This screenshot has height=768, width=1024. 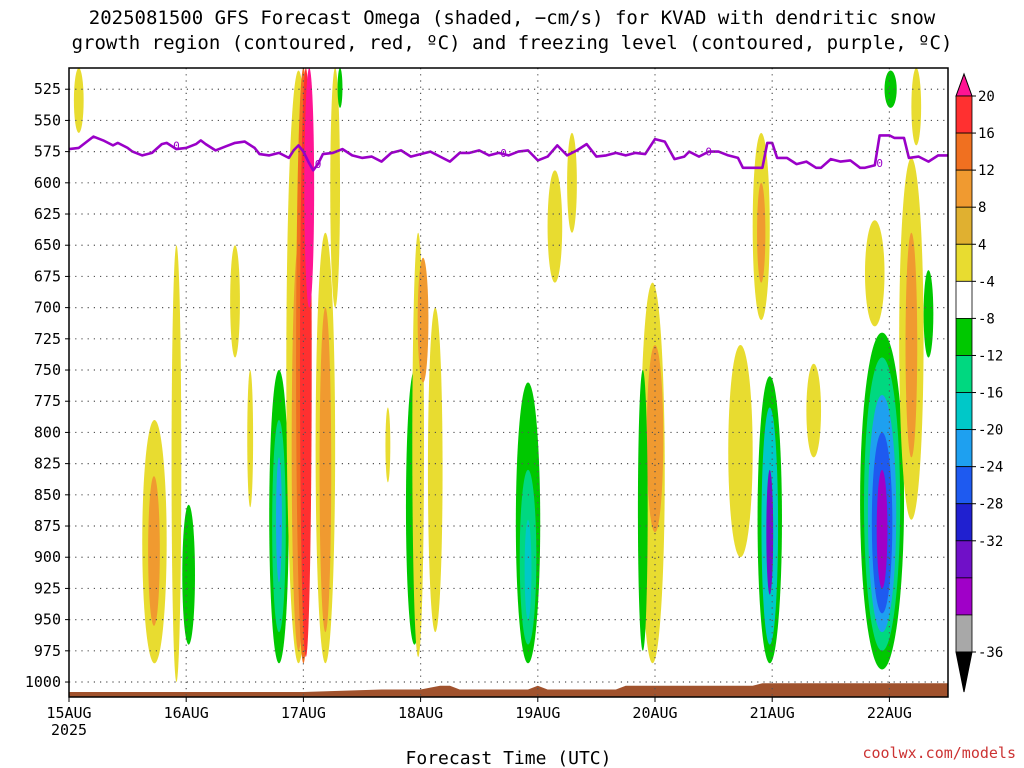 What do you see at coordinates (986, 319) in the screenshot?
I see `colorbar-label-6: -8` at bounding box center [986, 319].